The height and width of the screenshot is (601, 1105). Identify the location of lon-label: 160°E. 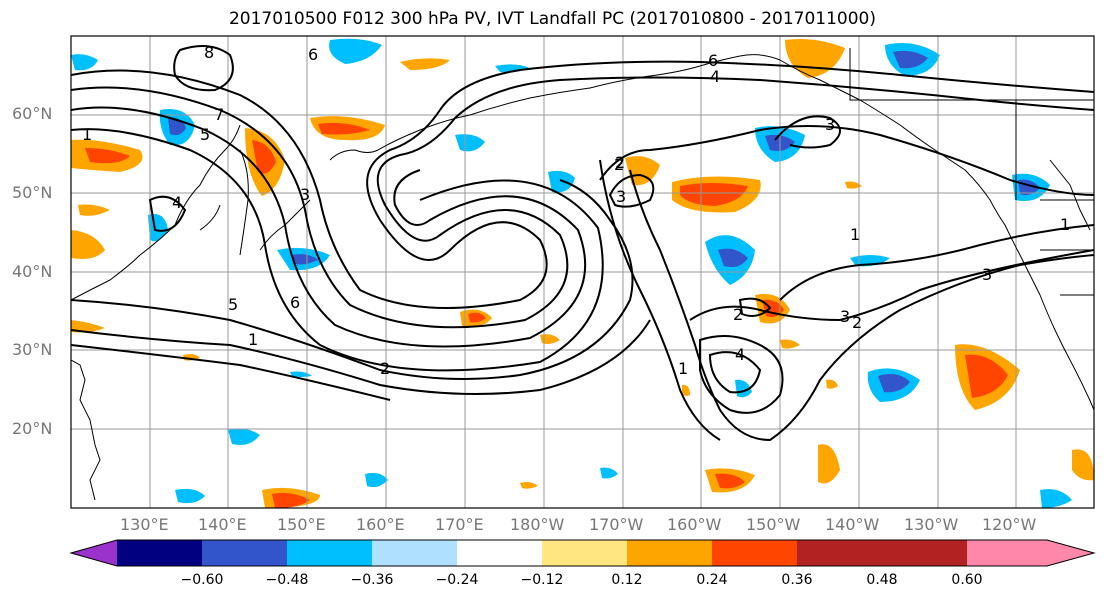
(380, 524).